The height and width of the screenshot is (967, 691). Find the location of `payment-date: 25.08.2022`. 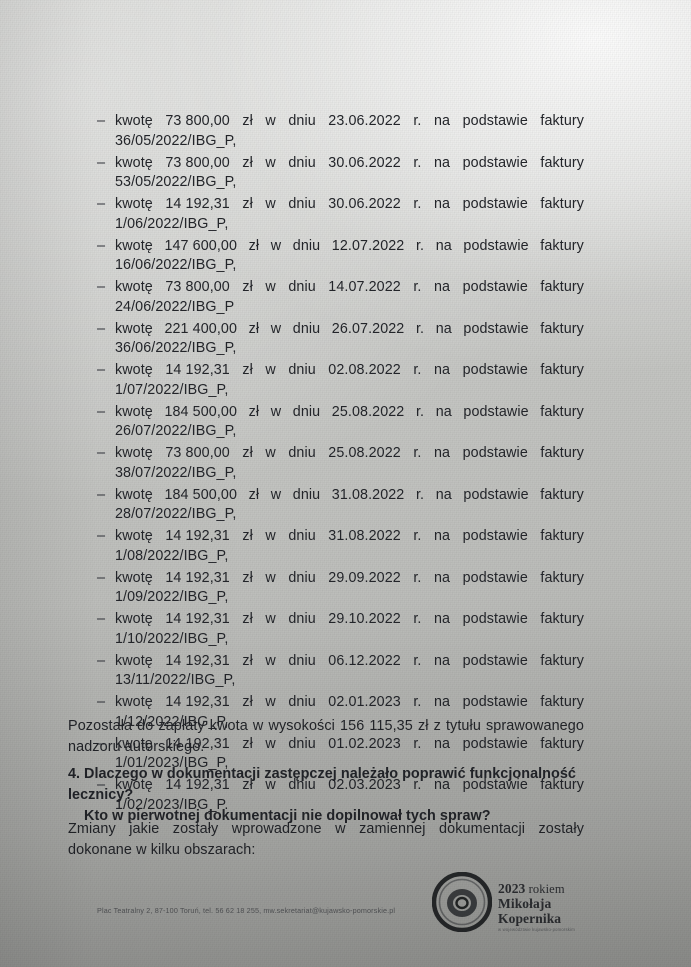

payment-date: 25.08.2022 is located at coordinates (364, 453).